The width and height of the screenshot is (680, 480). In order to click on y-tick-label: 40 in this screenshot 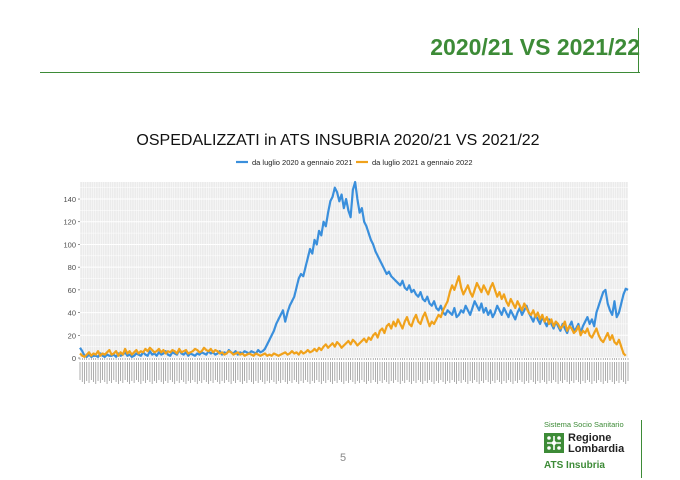, I will do `click(72, 313)`.